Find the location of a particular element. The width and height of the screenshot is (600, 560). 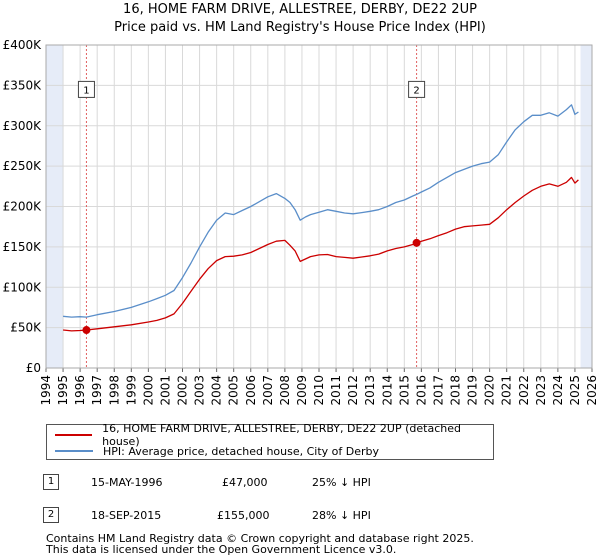

x-tick-label: 2024 is located at coordinates (558, 390).